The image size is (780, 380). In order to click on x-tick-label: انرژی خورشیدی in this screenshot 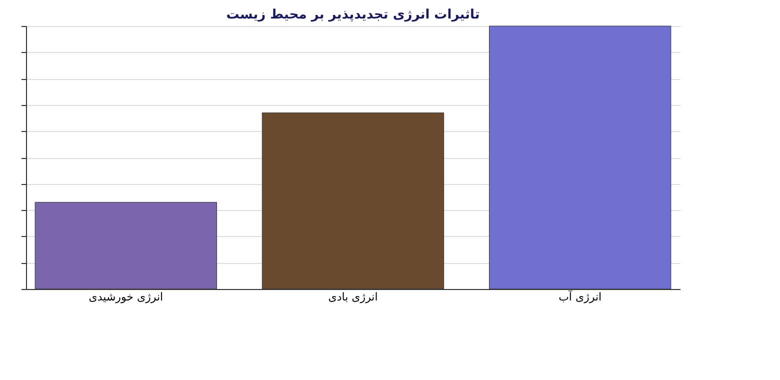, I will do `click(126, 297)`.